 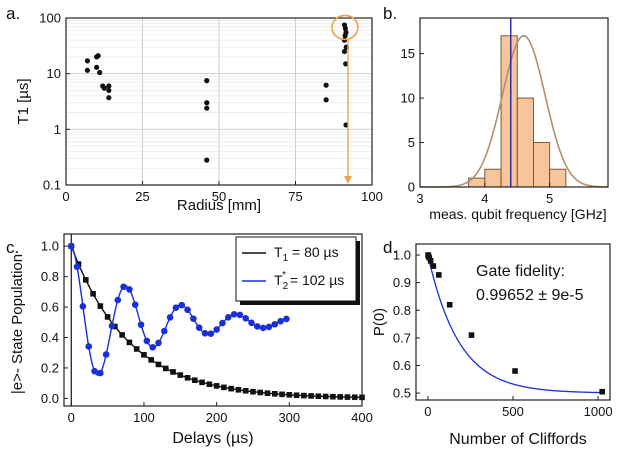 I want to click on y-tick-label: 0.0, so click(x=50, y=398).